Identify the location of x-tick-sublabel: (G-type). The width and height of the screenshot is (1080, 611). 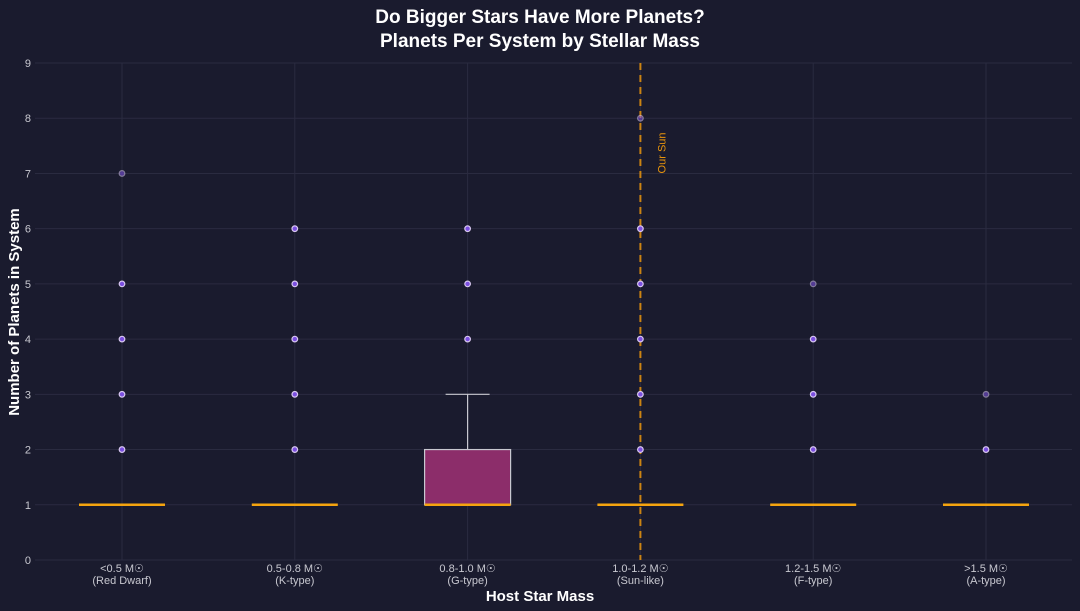
(467, 581).